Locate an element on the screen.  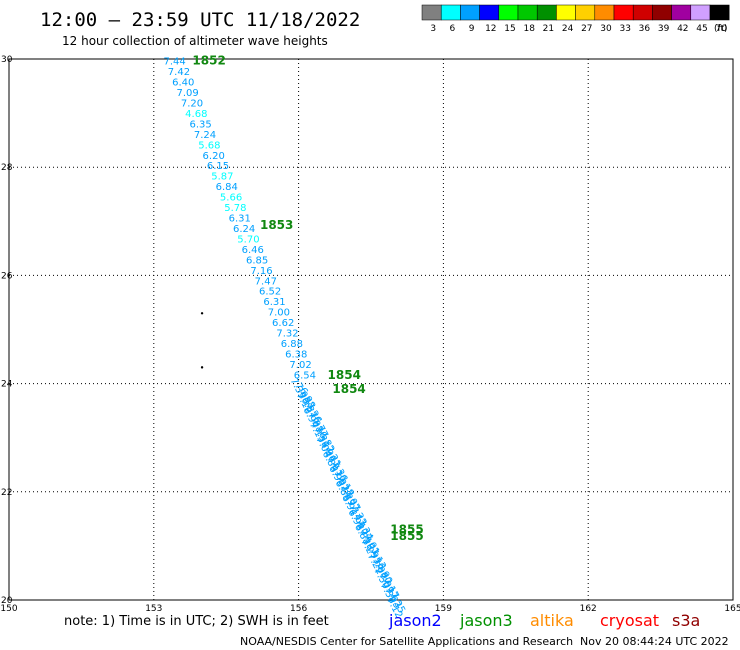
wave-height-label: 5.68 is located at coordinates (209, 145).